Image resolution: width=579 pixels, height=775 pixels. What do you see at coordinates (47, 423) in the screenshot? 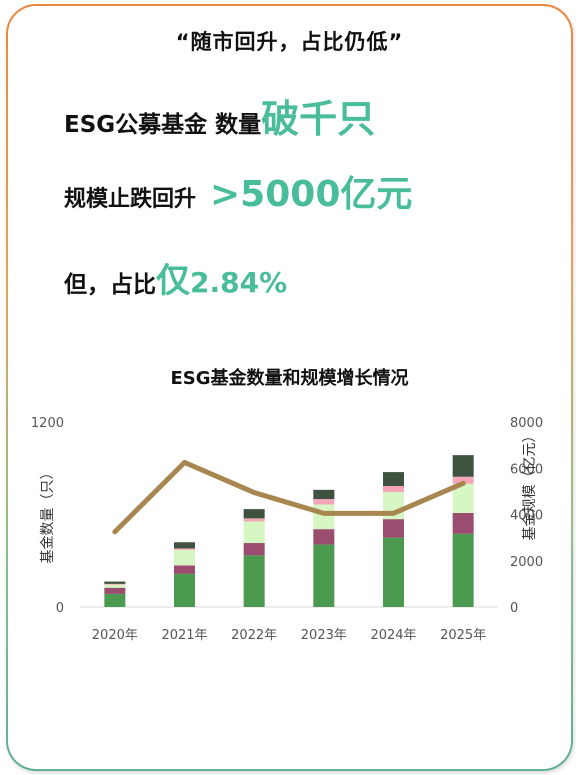
I see `y-left-tick-label: 1200` at bounding box center [47, 423].